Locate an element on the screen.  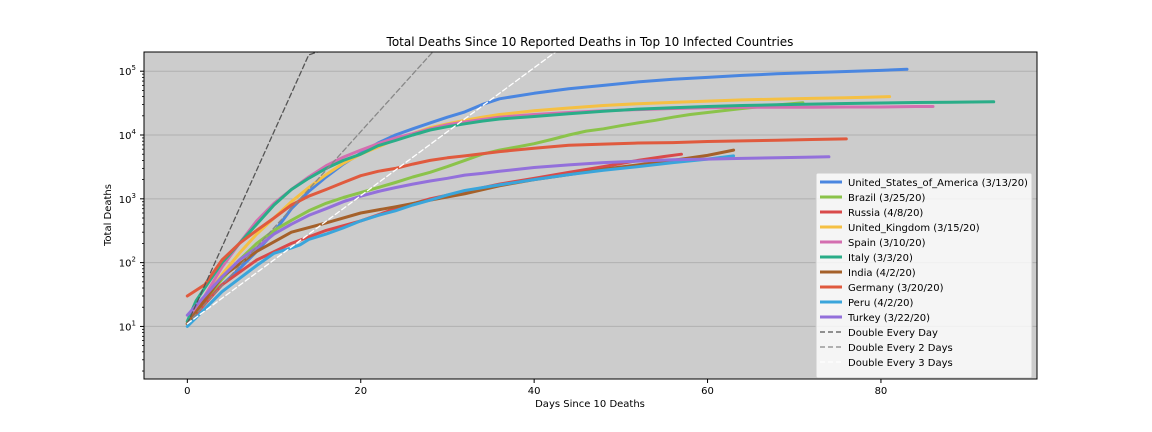
legend-box is located at coordinates (924, 275).